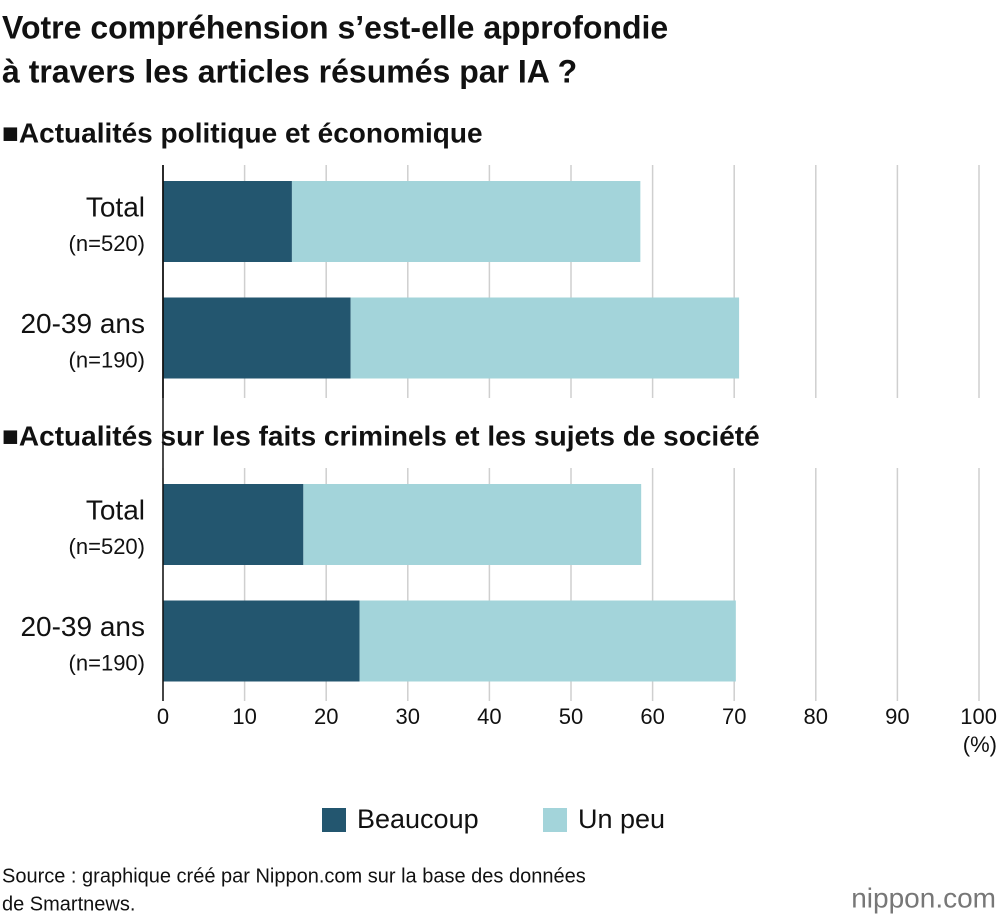 This screenshot has height=924, width=1000. I want to click on x-tick-label: 60, so click(652, 716).